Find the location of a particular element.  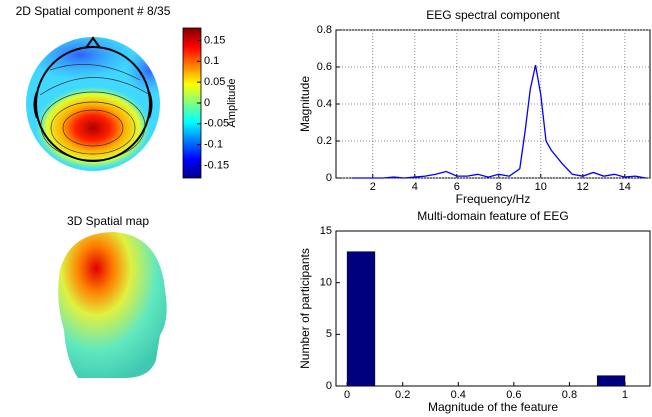

y-tick-label: 0.2 is located at coordinates (324, 141).